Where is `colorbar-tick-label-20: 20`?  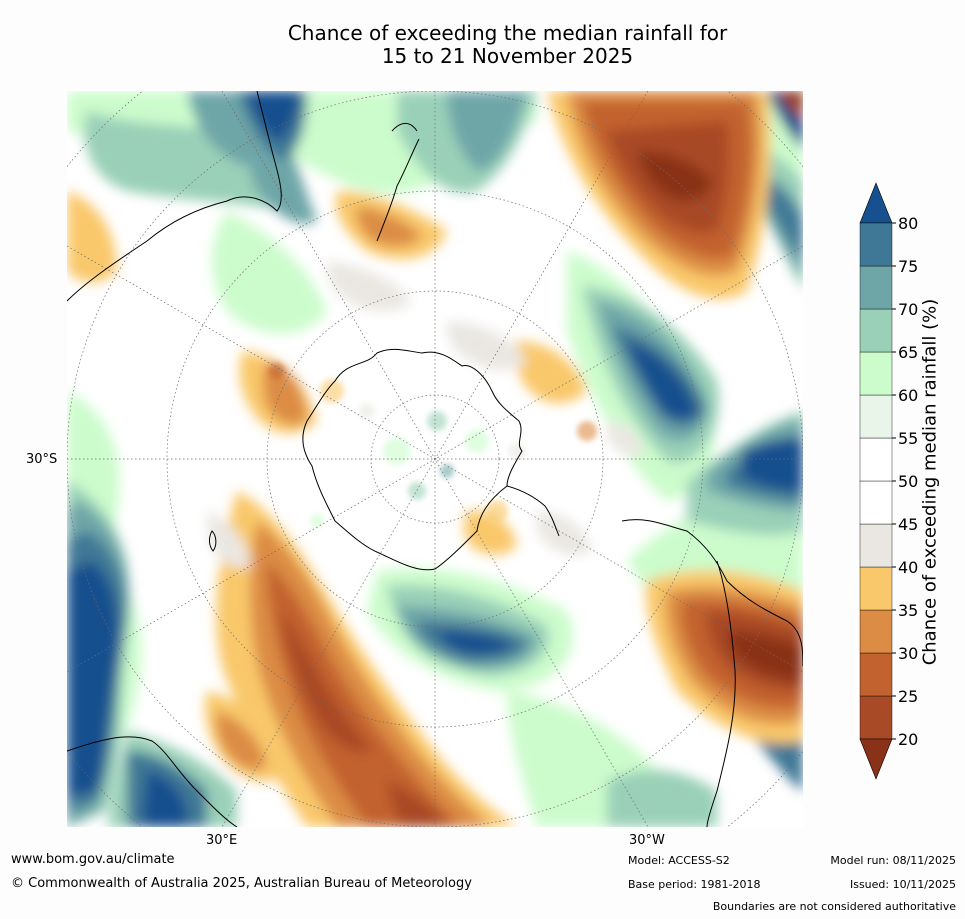 colorbar-tick-label-20: 20 is located at coordinates (908, 739).